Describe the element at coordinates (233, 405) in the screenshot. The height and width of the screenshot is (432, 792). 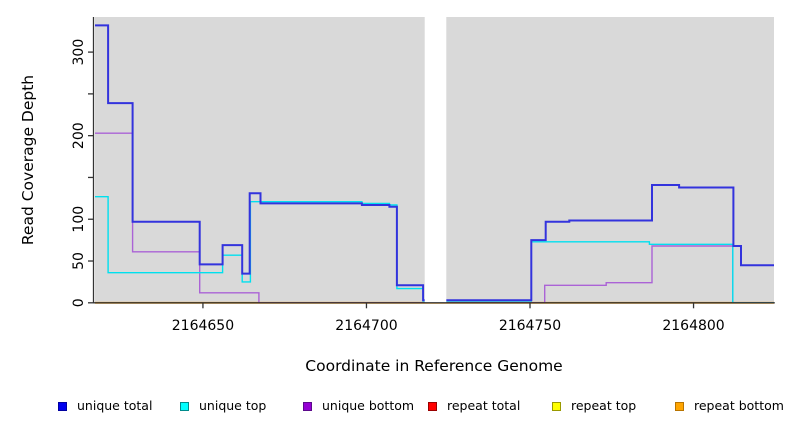
I see `legend-label: unique top` at that location.